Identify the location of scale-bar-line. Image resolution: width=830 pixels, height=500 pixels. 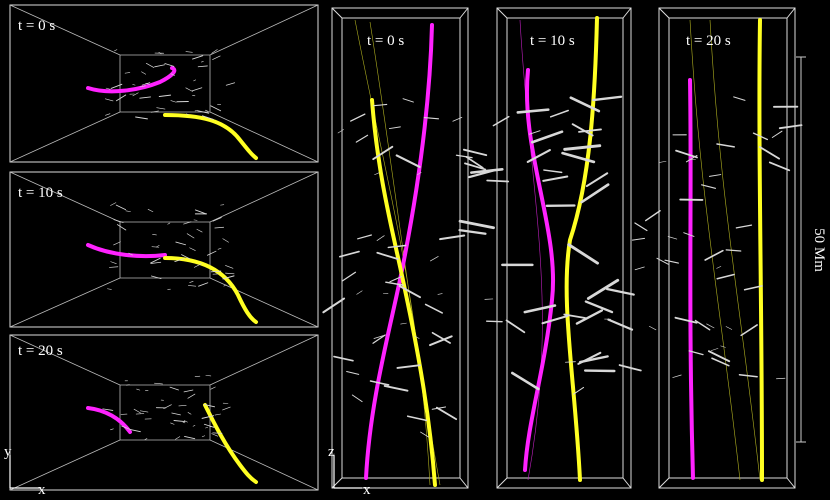
(801, 249).